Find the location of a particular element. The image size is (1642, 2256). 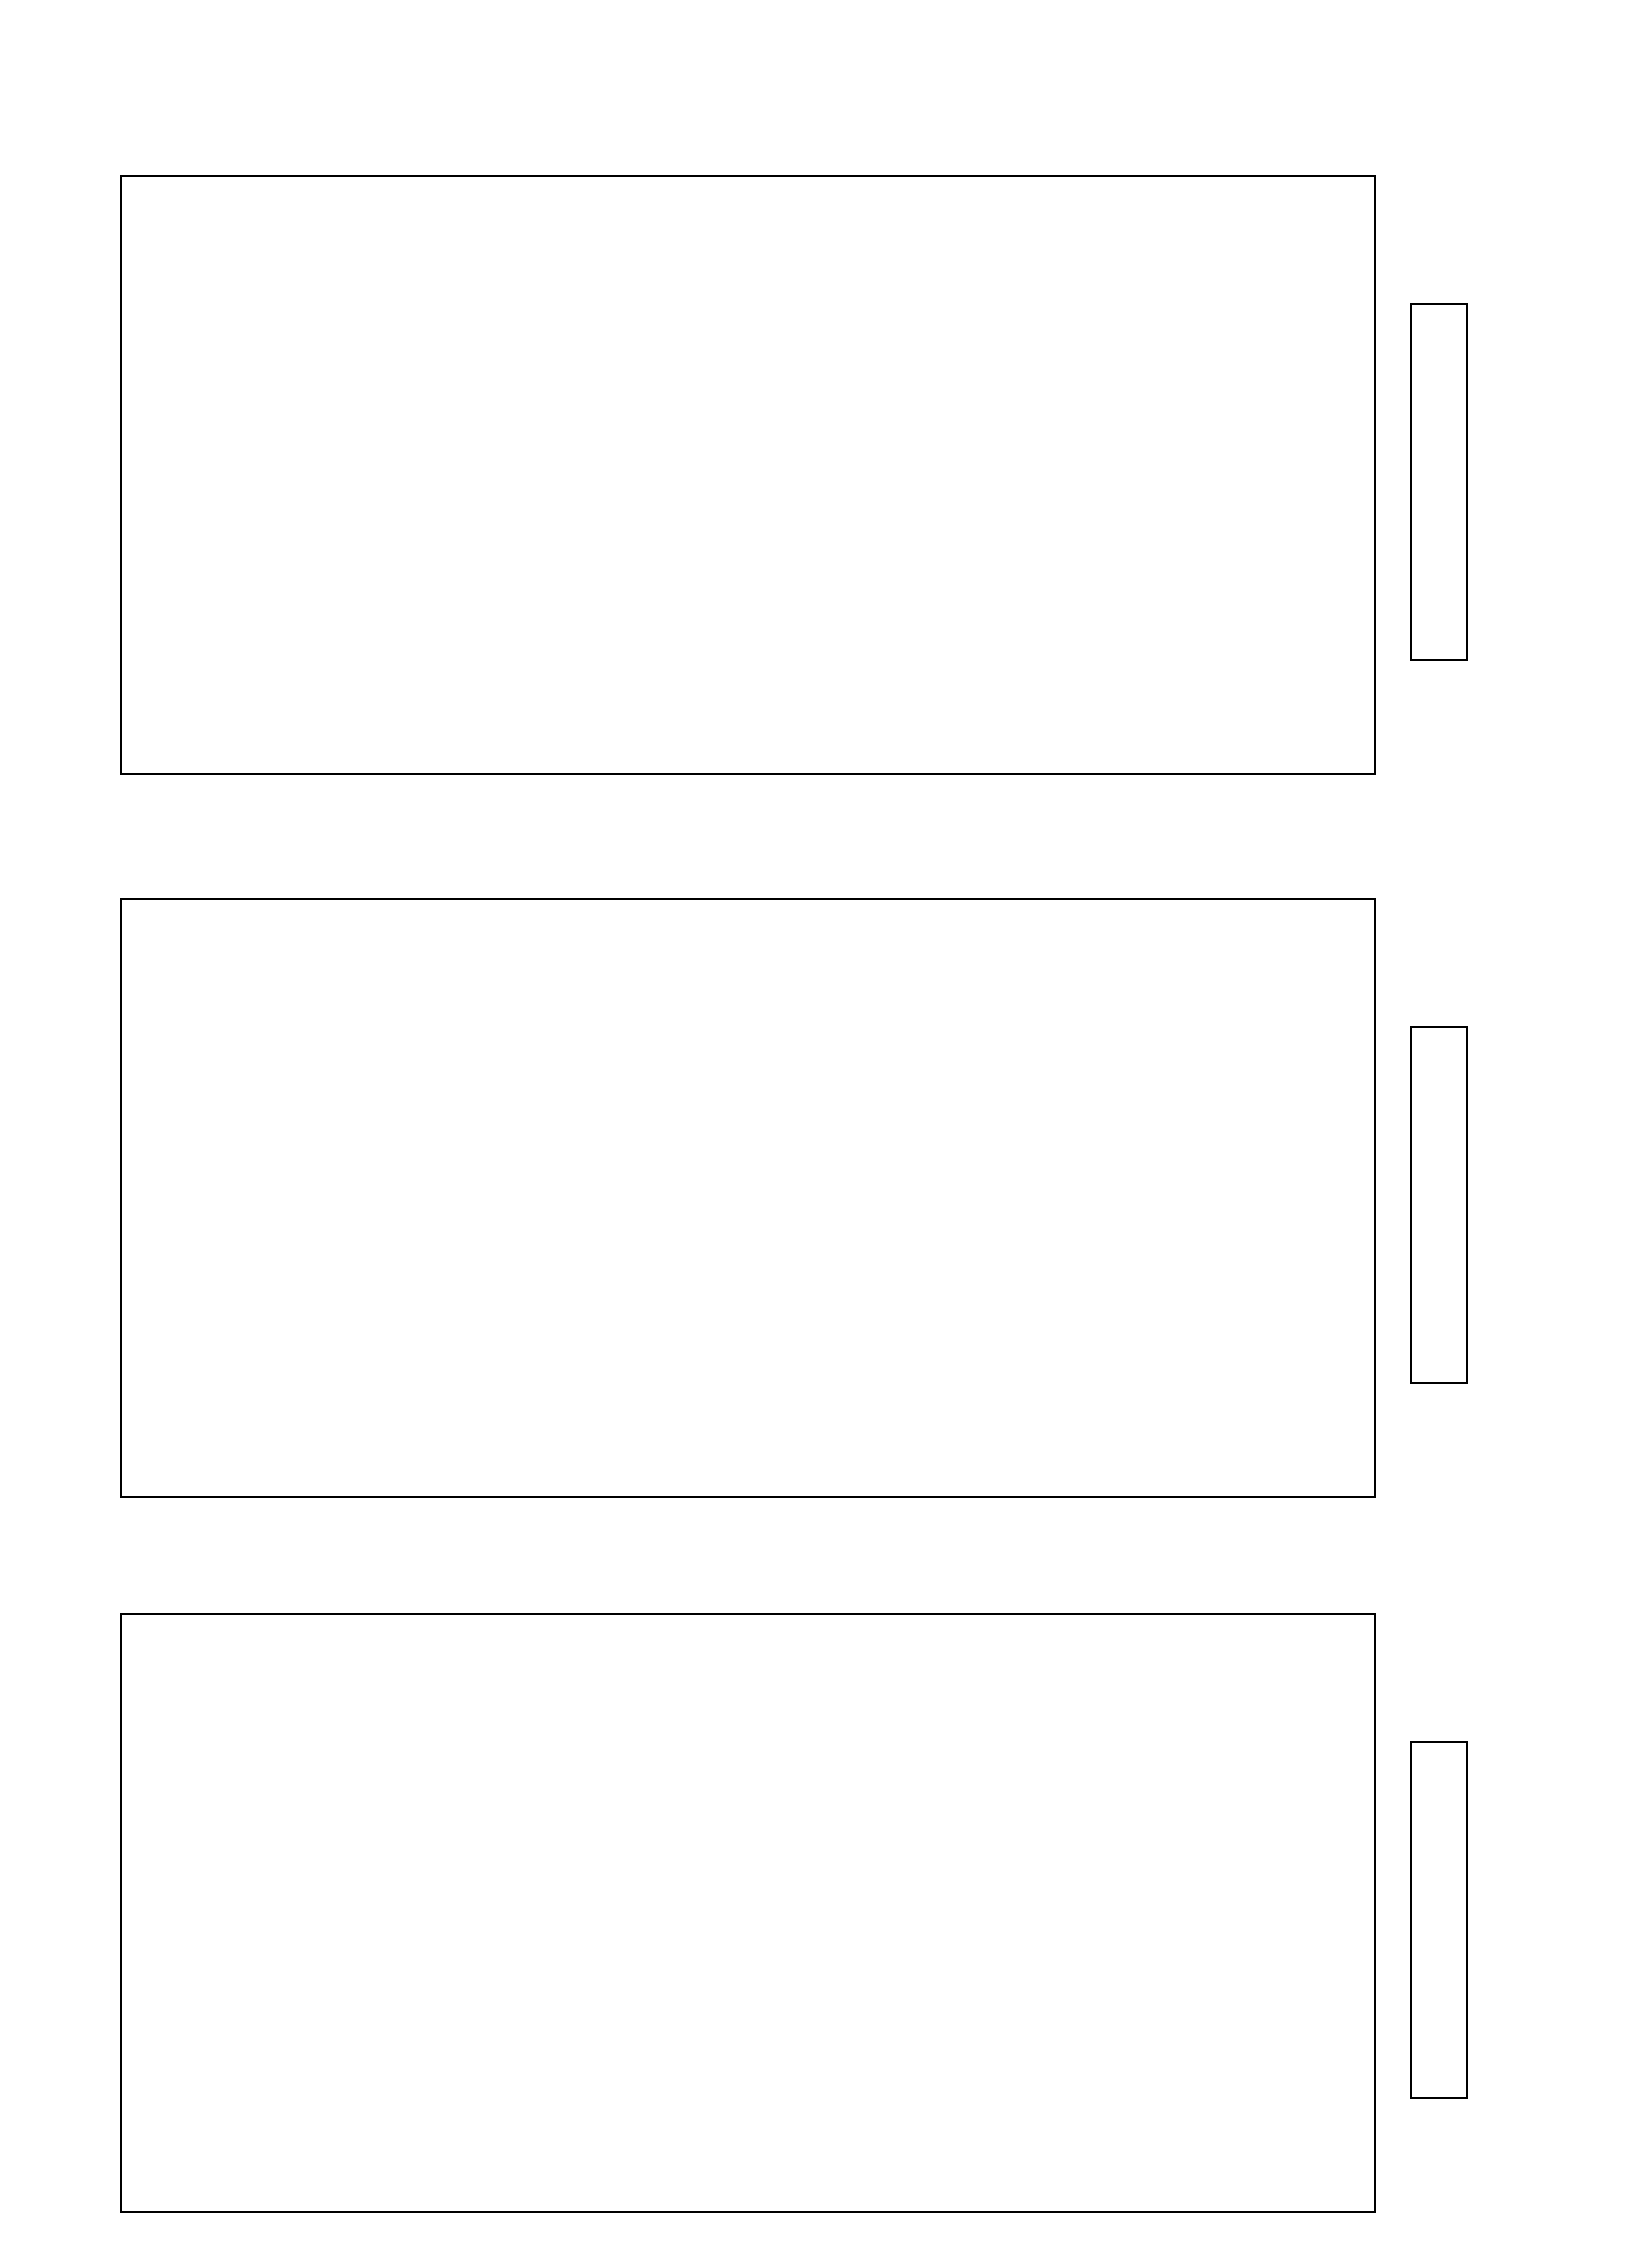

colorbar-ticks-model is located at coordinates (1524, 482).